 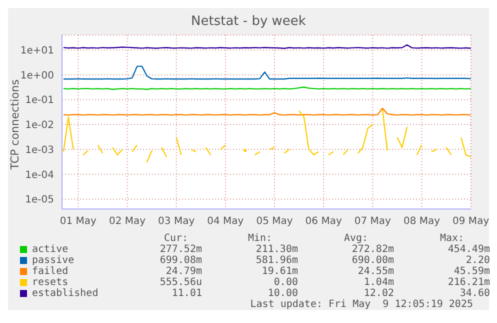 What do you see at coordinates (285, 282) in the screenshot?
I see `text: 0.00` at bounding box center [285, 282].